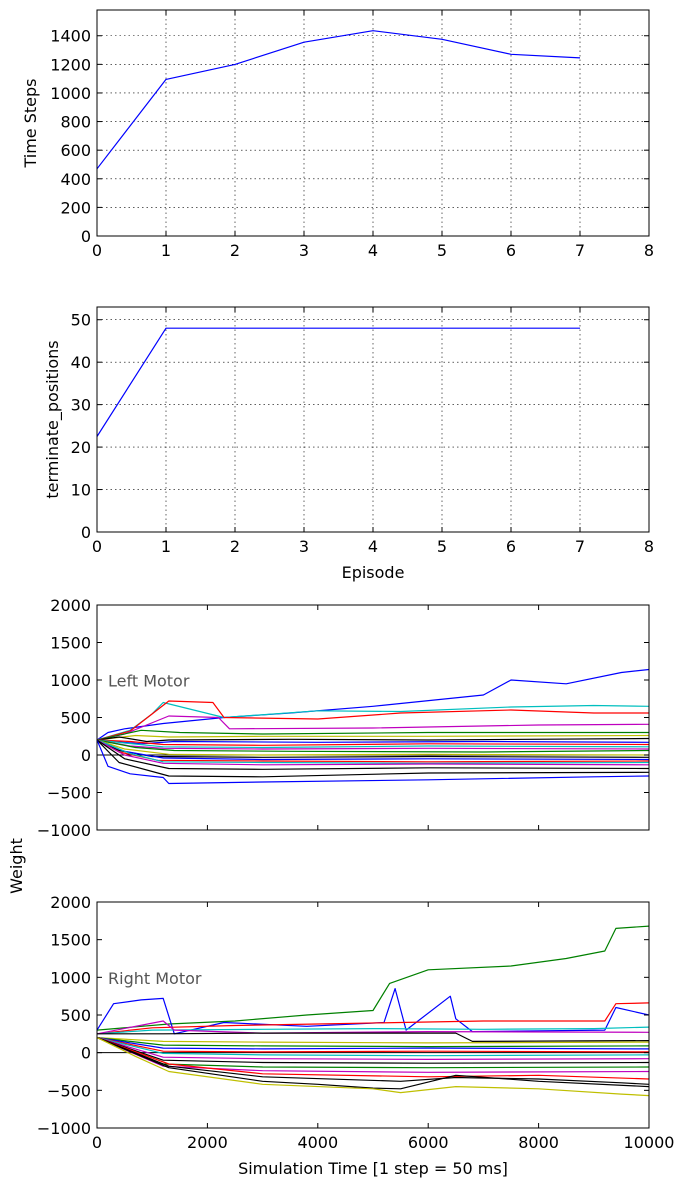  What do you see at coordinates (207, 1142) in the screenshot?
I see `x-tick-label: 2000` at bounding box center [207, 1142].